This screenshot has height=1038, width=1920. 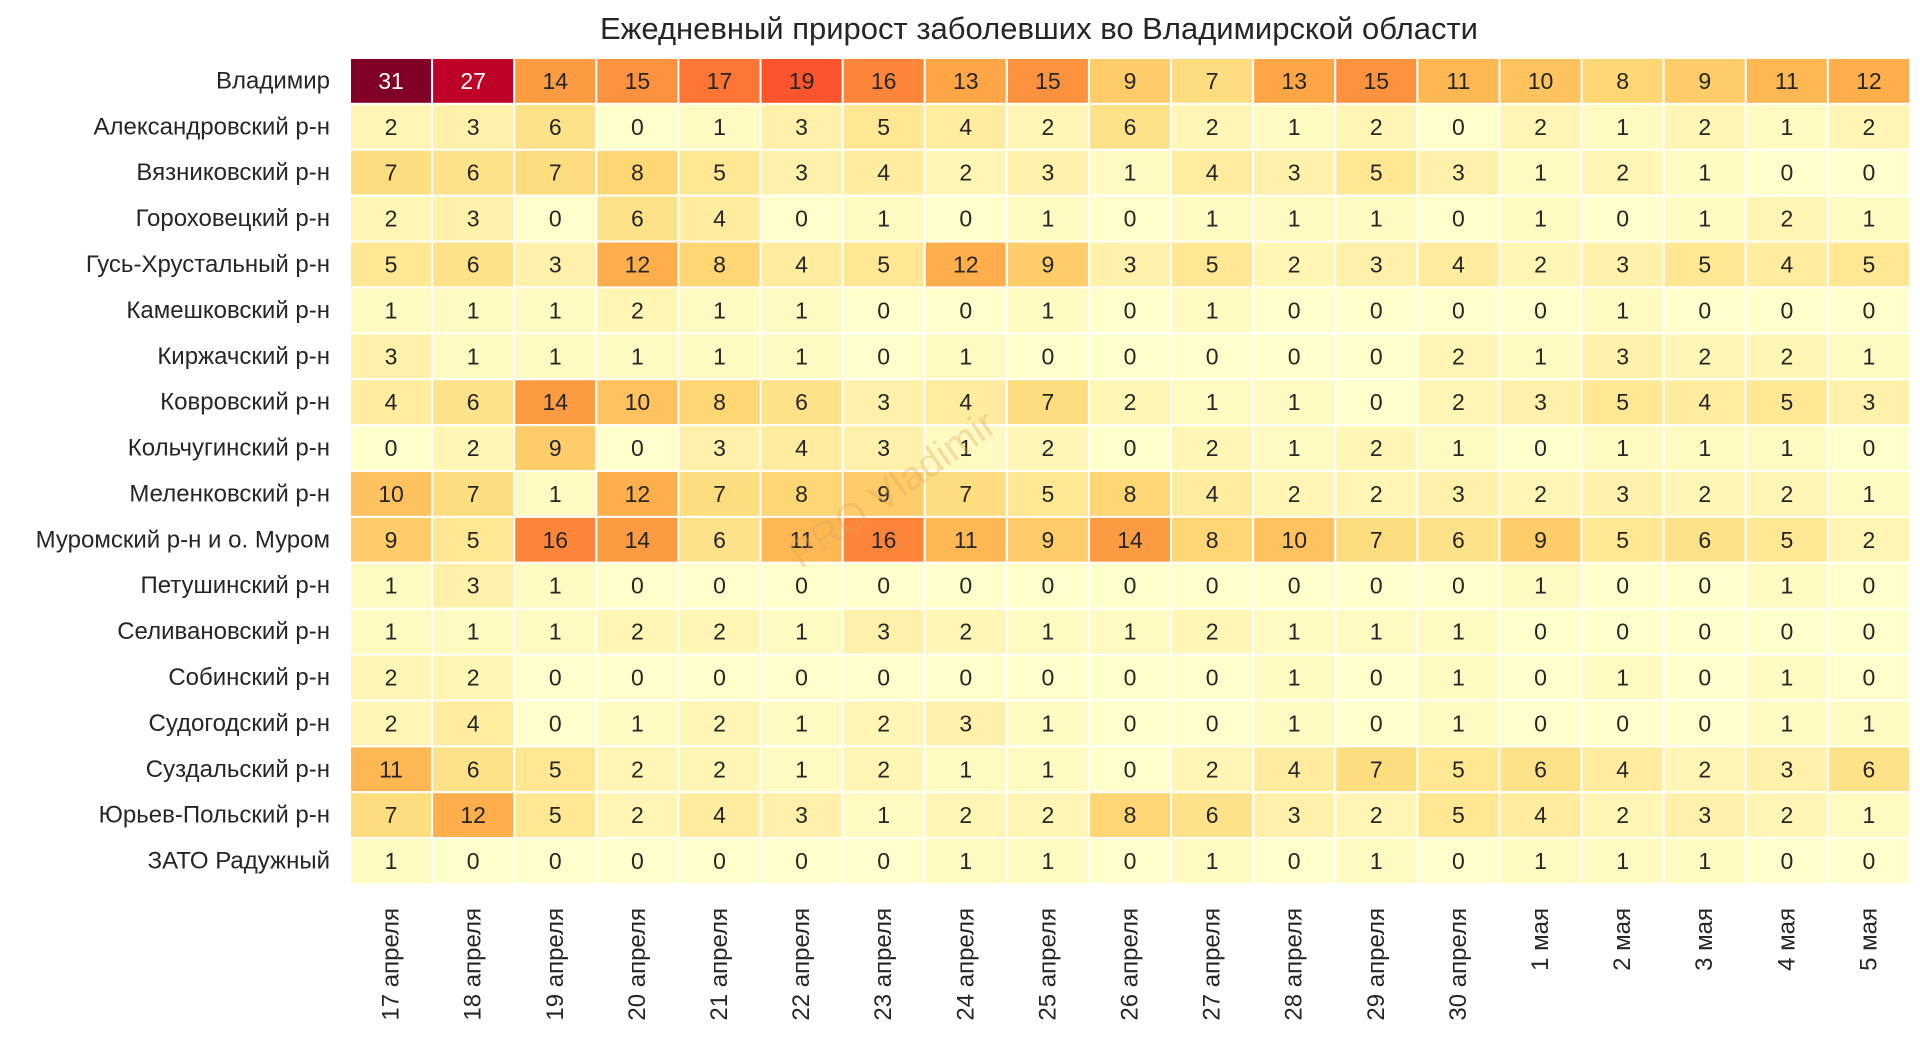 I want to click on column-label: 28 апреля, so click(x=1294, y=964).